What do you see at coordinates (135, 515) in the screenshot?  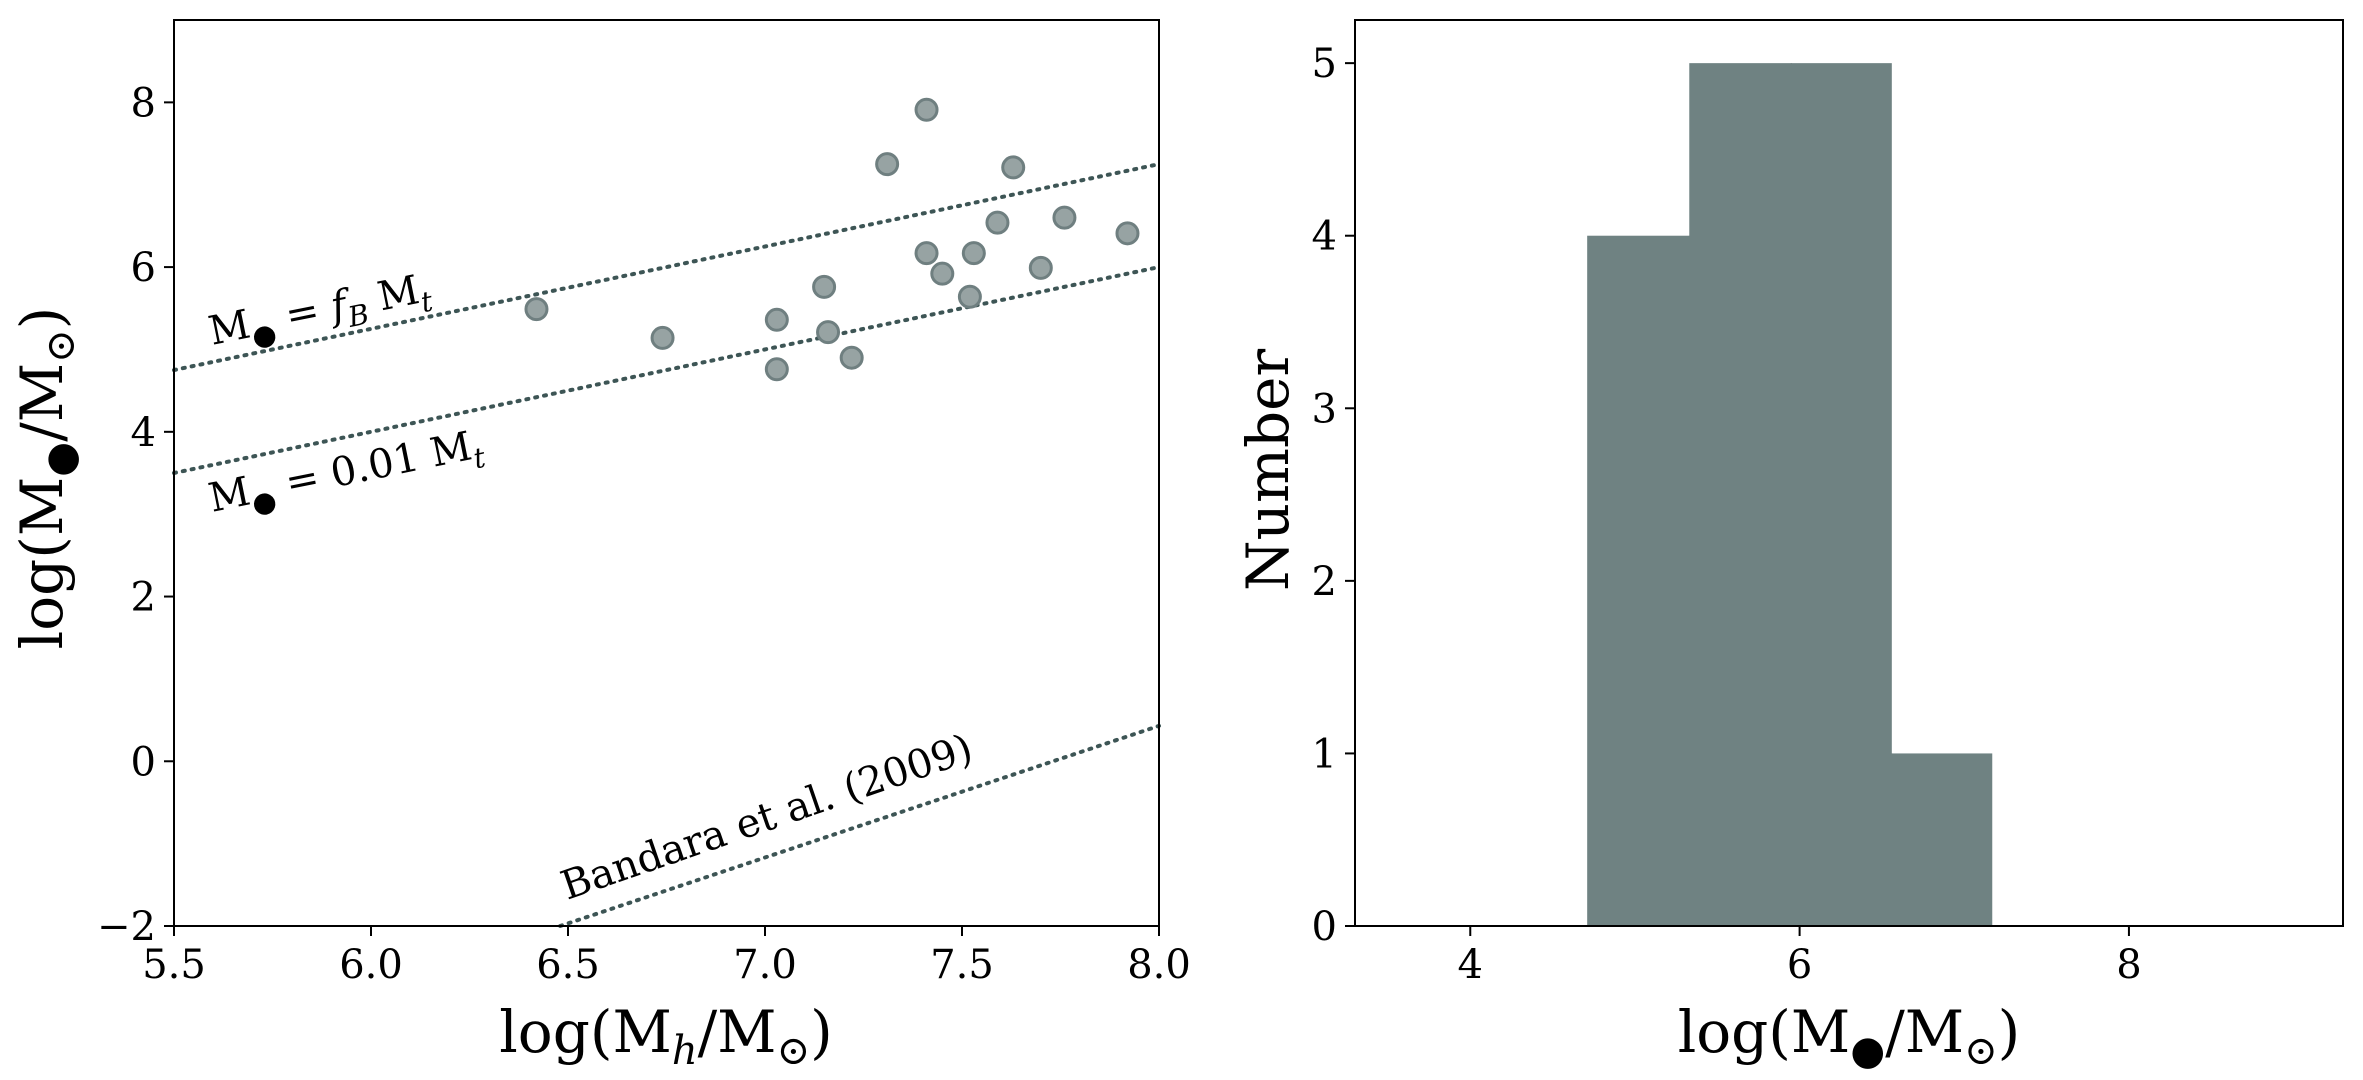 I see `scatter-y-ticks: −2 0 2 4 6 8` at bounding box center [135, 515].